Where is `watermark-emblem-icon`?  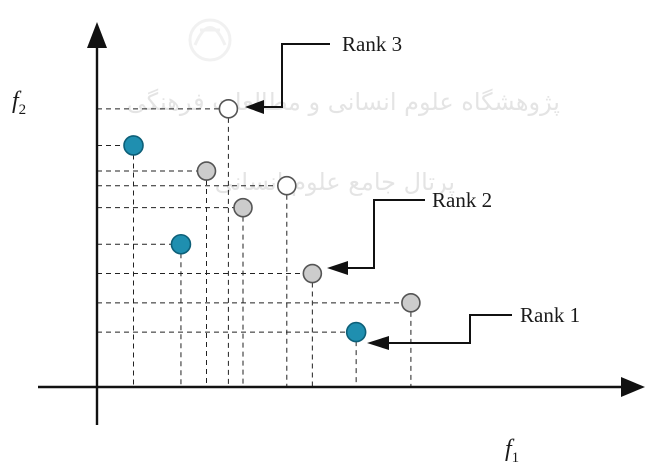
watermark-emblem-icon is located at coordinates (210, 40).